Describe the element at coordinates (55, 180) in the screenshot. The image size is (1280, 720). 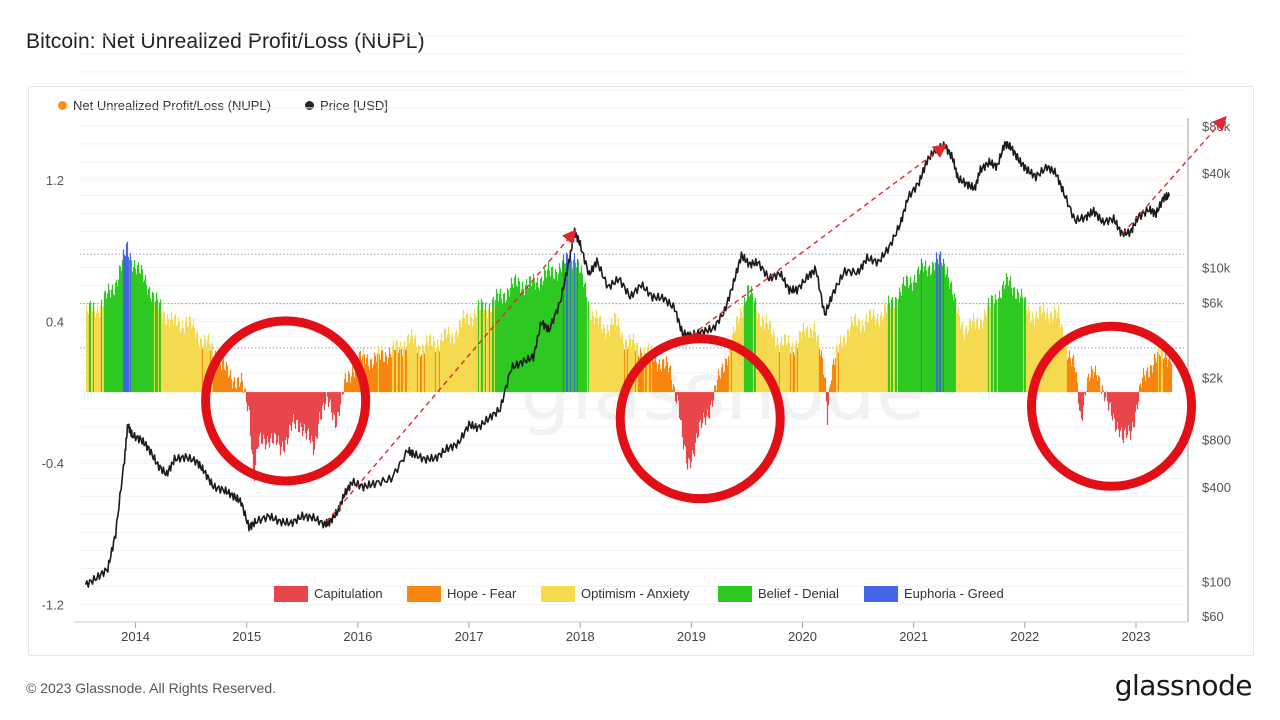
I see `y-left-tick-label: 1.2` at that location.